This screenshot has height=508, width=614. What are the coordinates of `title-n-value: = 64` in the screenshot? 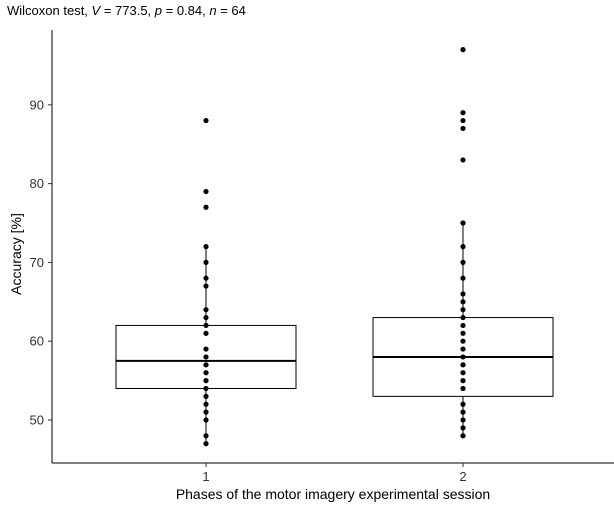 It's located at (231, 10).